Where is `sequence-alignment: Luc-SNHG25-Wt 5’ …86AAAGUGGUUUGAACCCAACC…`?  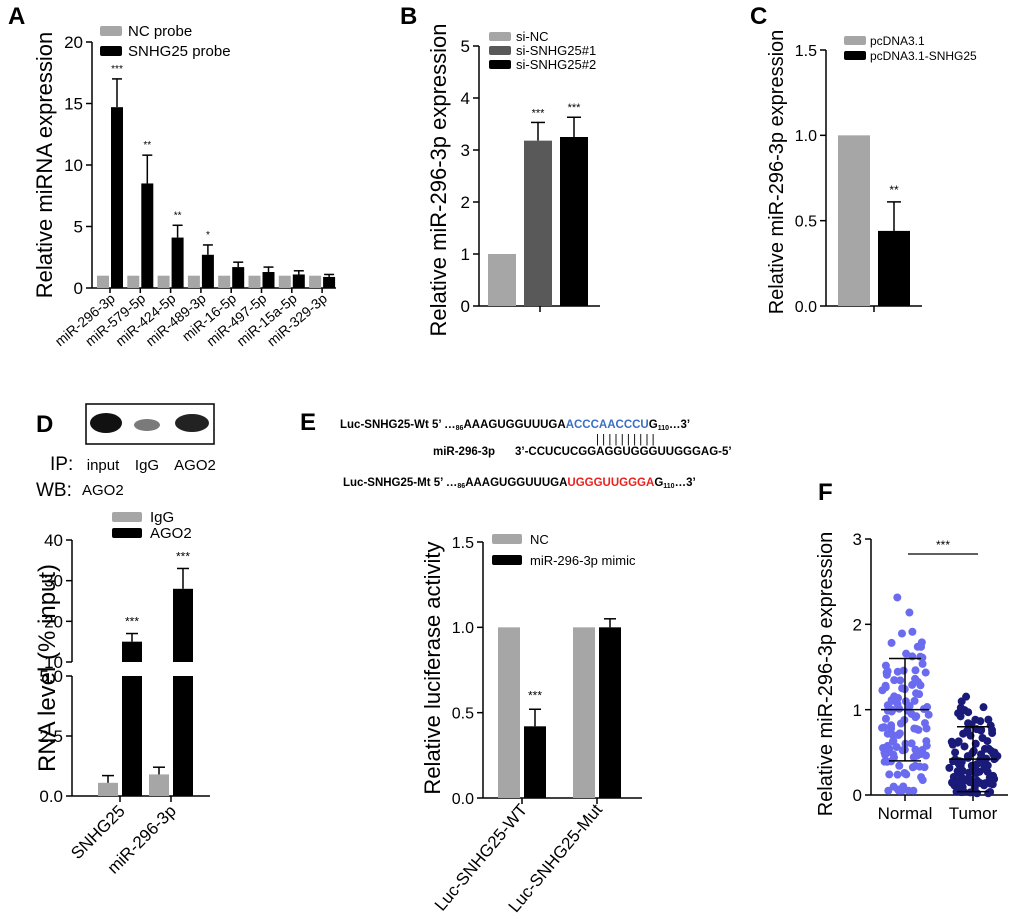 sequence-alignment: Luc-SNHG25-Wt 5’ …86AAAGUGGUUUGAACCCAACC… is located at coordinates (536, 454).